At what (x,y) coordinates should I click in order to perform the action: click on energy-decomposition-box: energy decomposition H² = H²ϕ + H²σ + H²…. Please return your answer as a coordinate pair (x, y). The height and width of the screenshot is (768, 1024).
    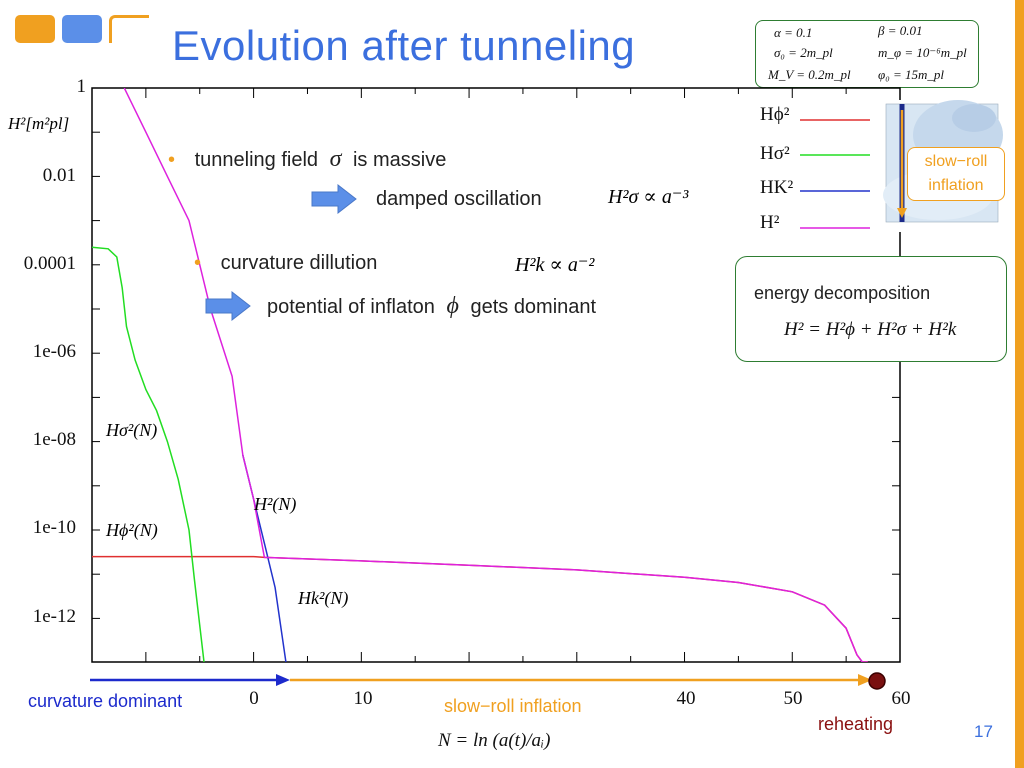
    Looking at the image, I should click on (871, 309).